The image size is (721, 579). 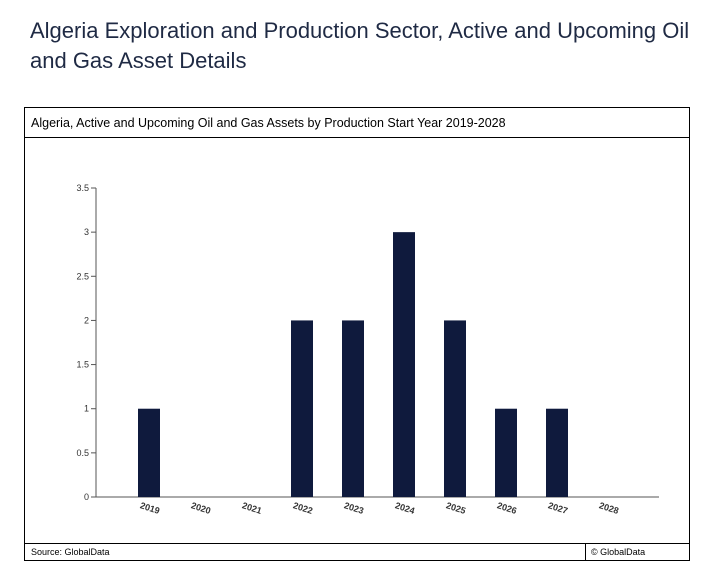 What do you see at coordinates (558, 508) in the screenshot?
I see `x-tick-label: 2027` at bounding box center [558, 508].